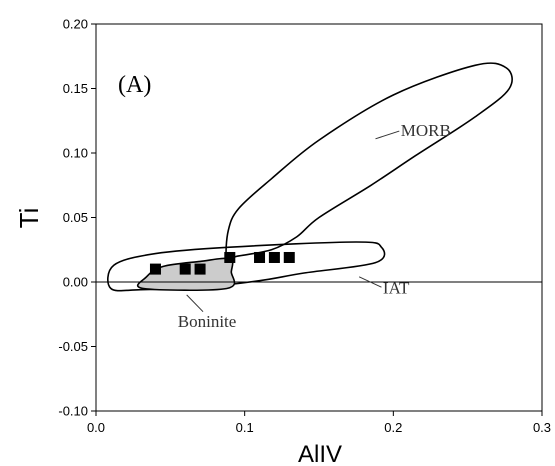 This screenshot has height=466, width=555. What do you see at coordinates (75, 217) in the screenshot?
I see `y-tick-label: 0.05` at bounding box center [75, 217].